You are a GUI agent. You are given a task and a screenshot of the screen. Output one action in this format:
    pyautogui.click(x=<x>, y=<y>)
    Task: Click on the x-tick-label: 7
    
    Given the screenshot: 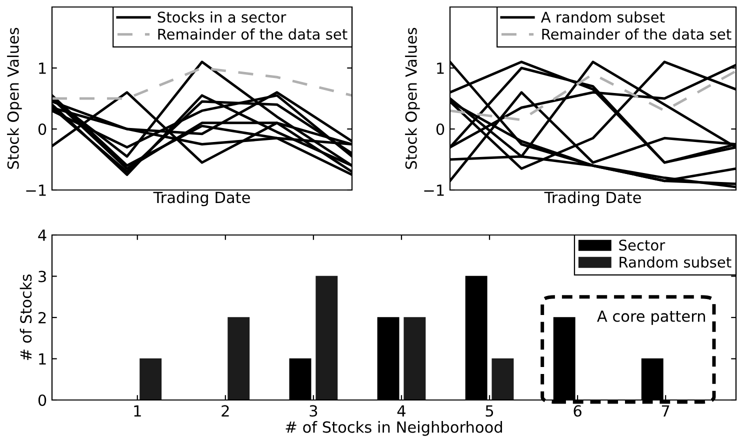 What is the action you would take?
    pyautogui.click(x=666, y=410)
    